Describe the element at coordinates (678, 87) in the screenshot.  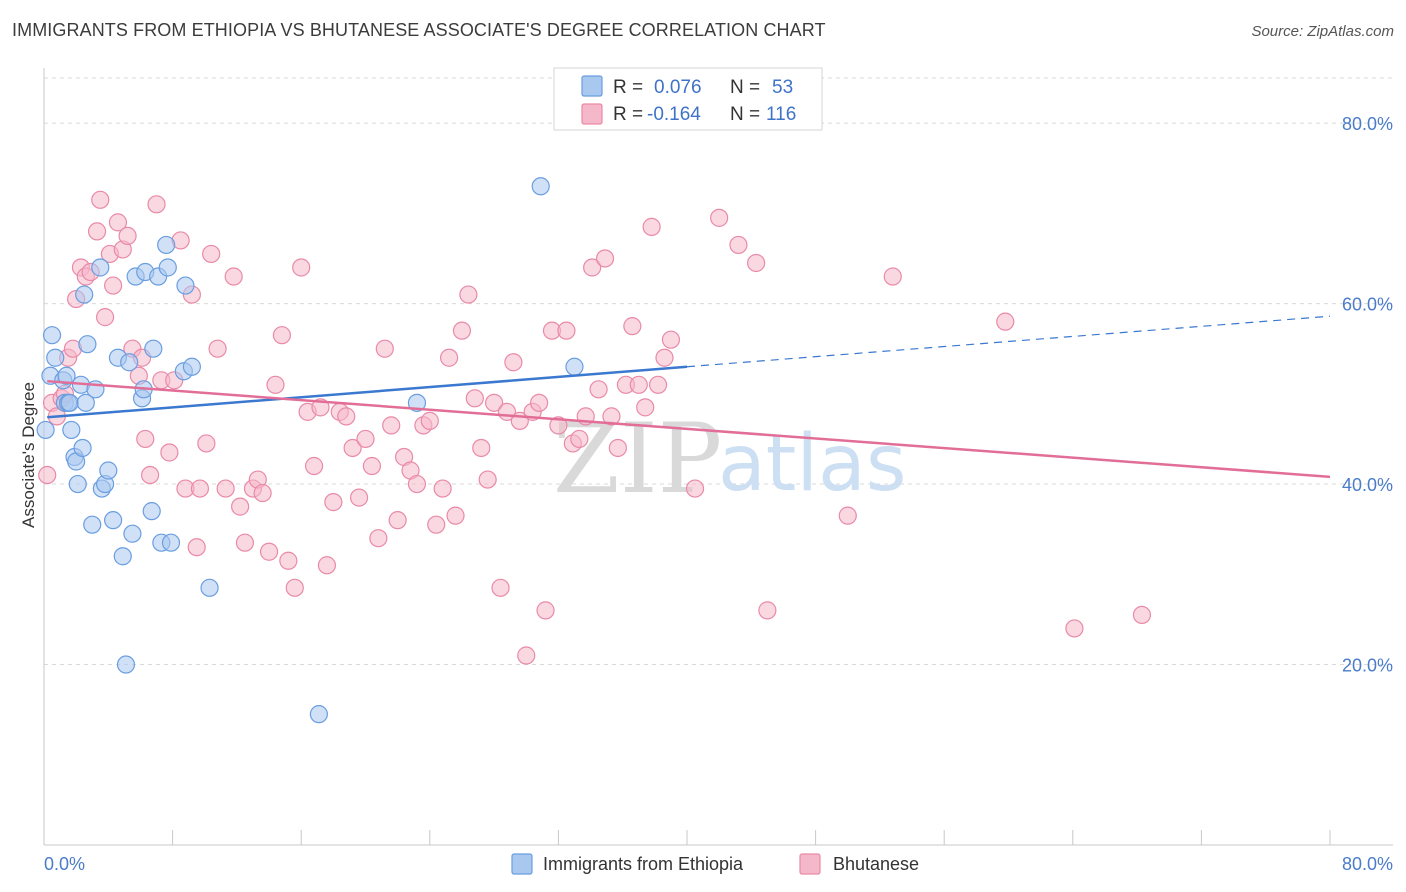
I see `stats-r-value-blue: 0.076` at that location.